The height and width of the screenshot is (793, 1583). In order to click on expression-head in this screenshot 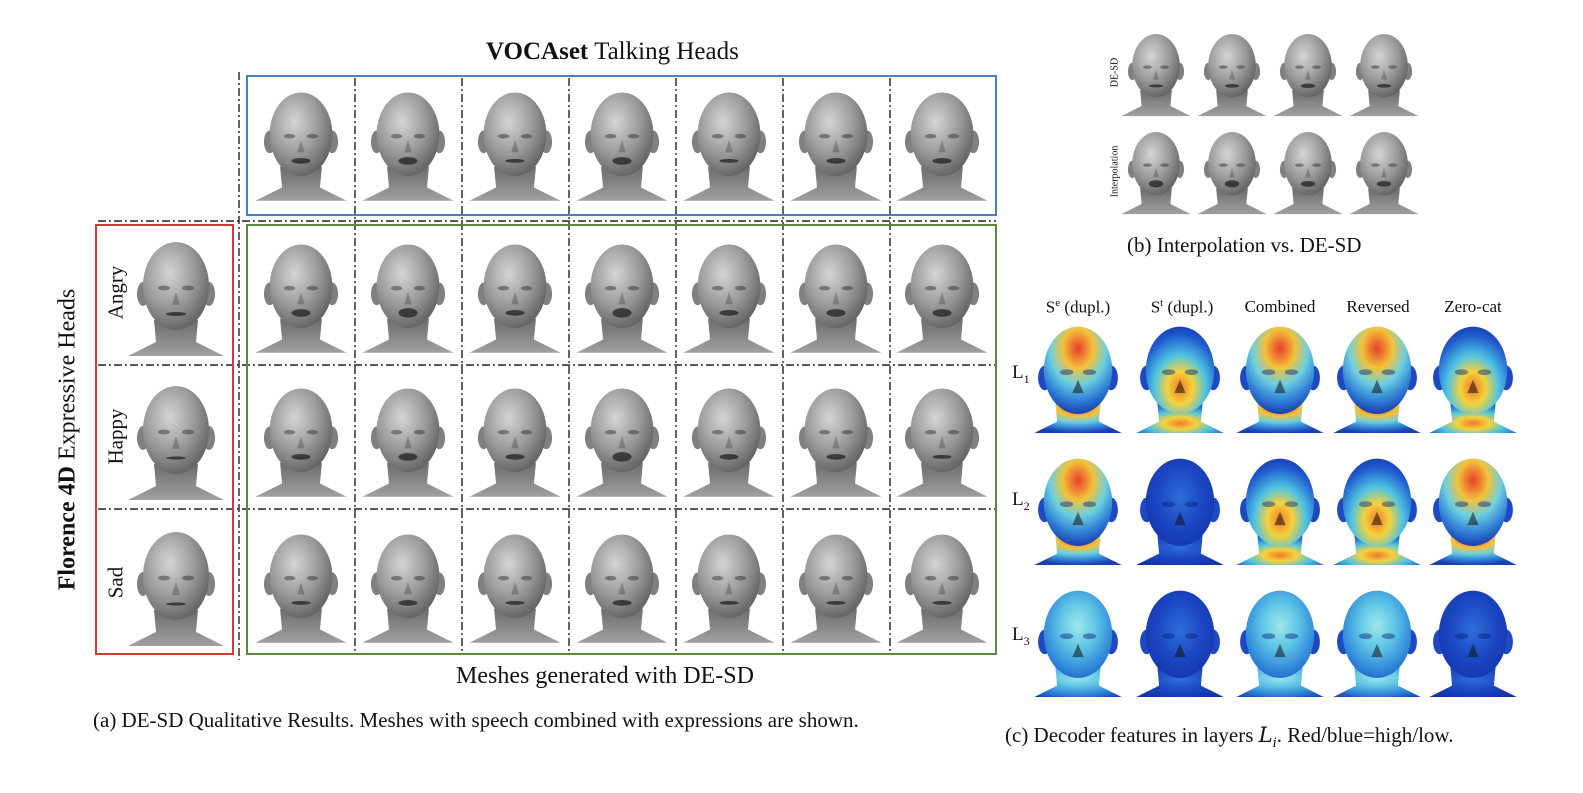, I will do `click(176, 443)`.